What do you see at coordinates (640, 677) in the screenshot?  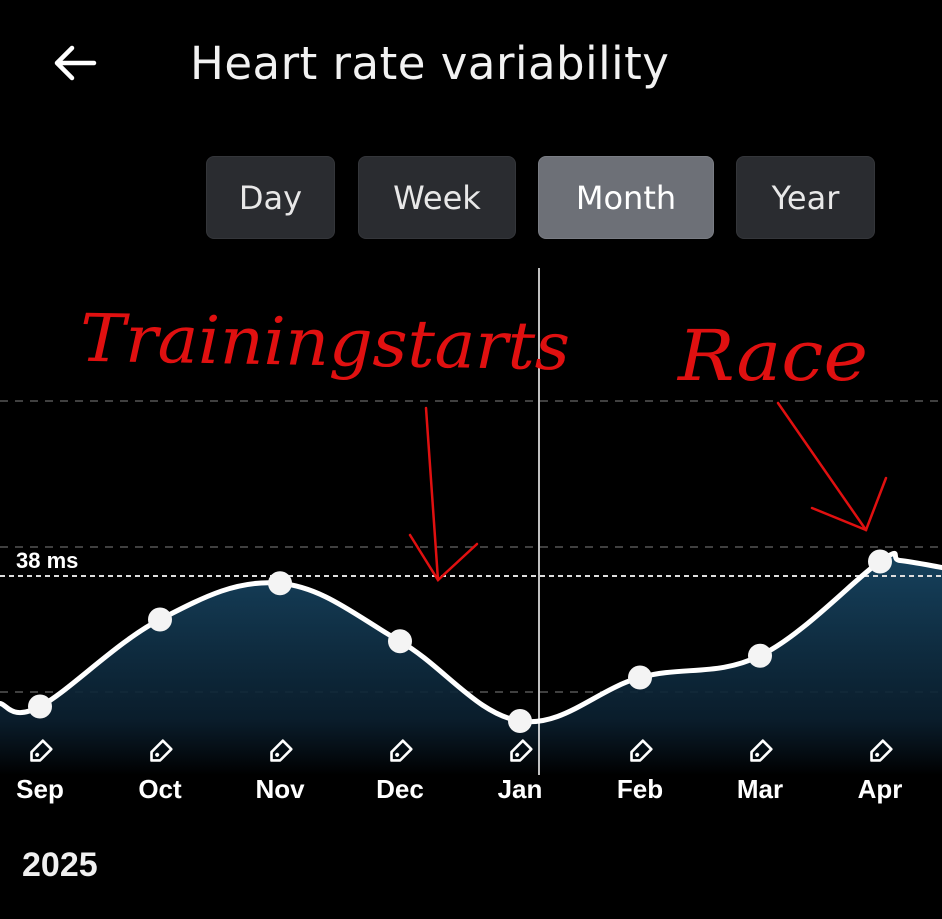 I see `data-point-feb` at bounding box center [640, 677].